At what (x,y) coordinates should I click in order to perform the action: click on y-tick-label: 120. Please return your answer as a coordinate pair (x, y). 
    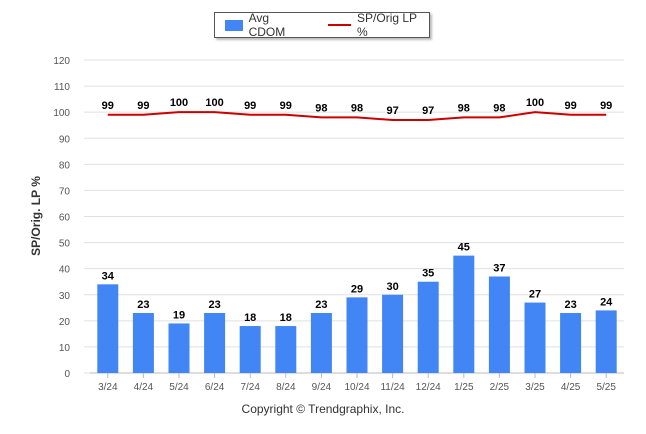
    Looking at the image, I should click on (61, 61).